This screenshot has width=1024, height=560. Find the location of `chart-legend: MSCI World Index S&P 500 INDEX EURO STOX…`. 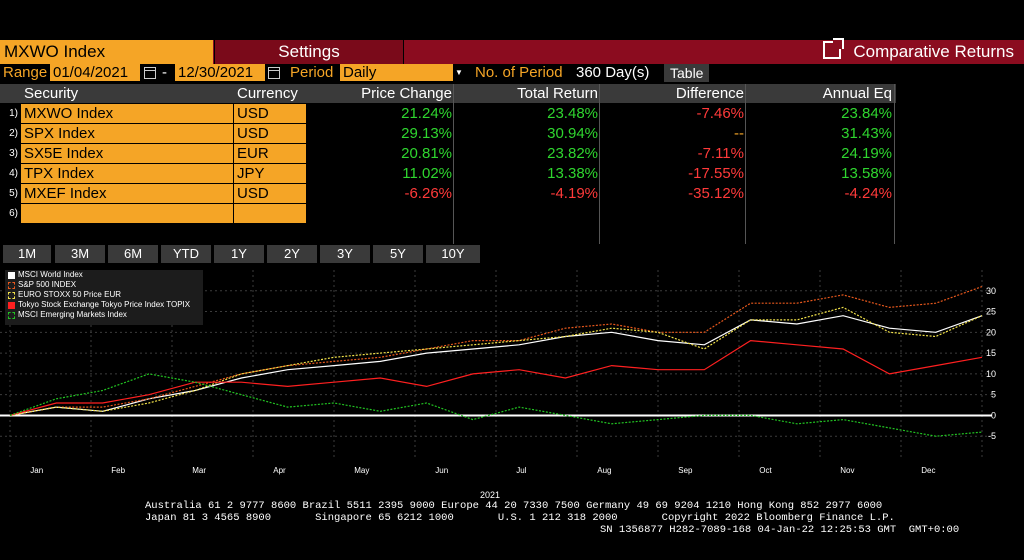

chart-legend: MSCI World Index S&P 500 INDEX EURO STOX… is located at coordinates (104, 297).